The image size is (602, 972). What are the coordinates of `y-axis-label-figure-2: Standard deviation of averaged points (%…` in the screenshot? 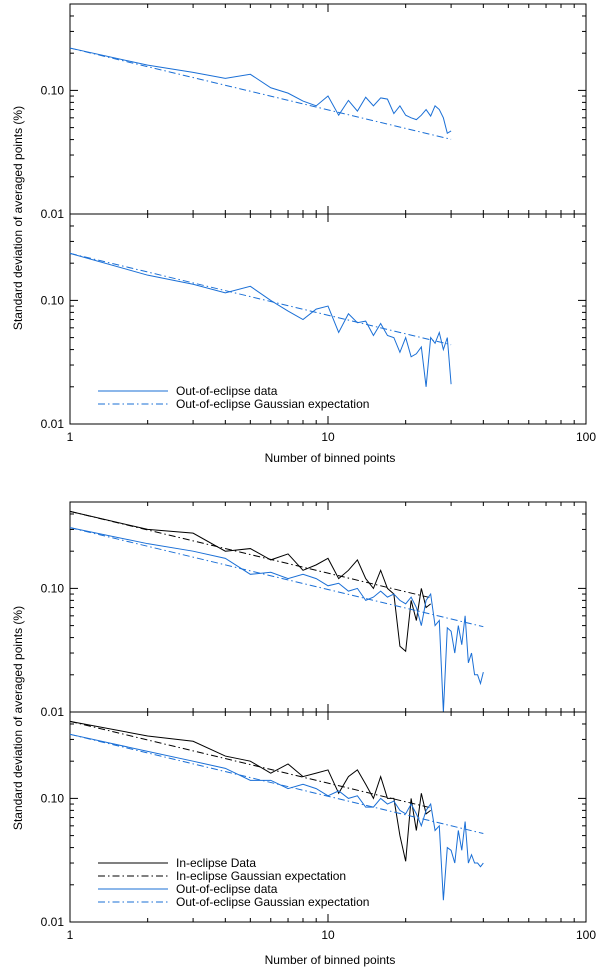 It's located at (18, 718).